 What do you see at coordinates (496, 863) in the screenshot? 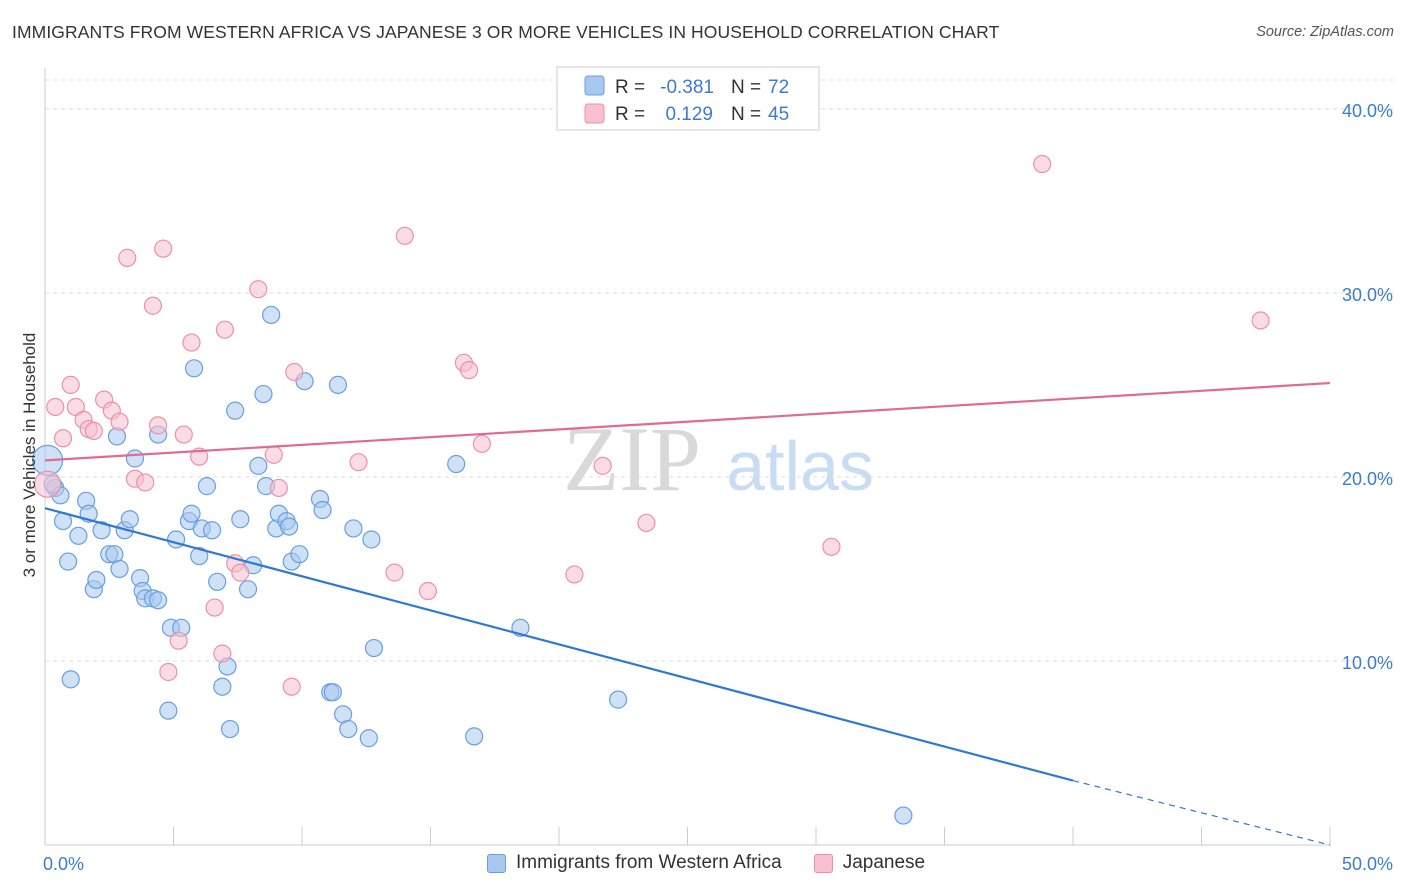
I see `legend-swatch-western-africa` at bounding box center [496, 863].